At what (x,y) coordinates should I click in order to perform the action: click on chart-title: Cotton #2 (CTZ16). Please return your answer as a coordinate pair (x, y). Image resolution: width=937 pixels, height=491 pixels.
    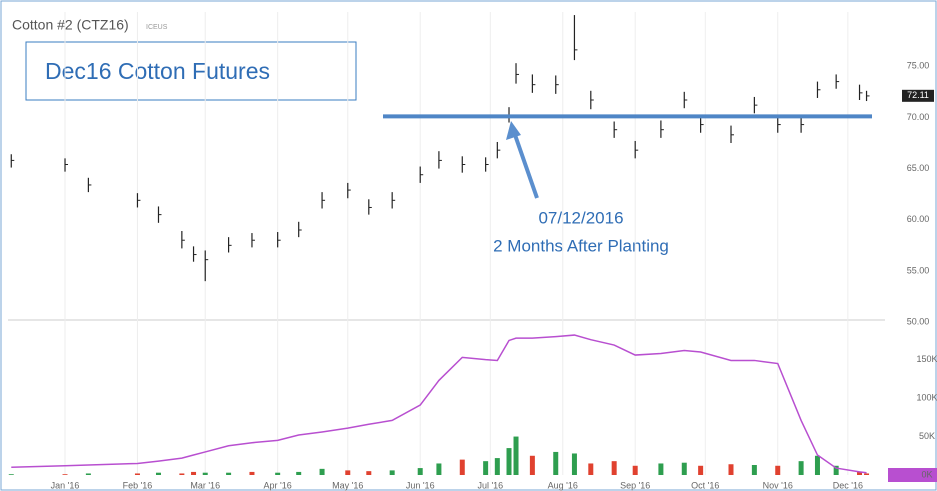
    Looking at the image, I should click on (70, 25).